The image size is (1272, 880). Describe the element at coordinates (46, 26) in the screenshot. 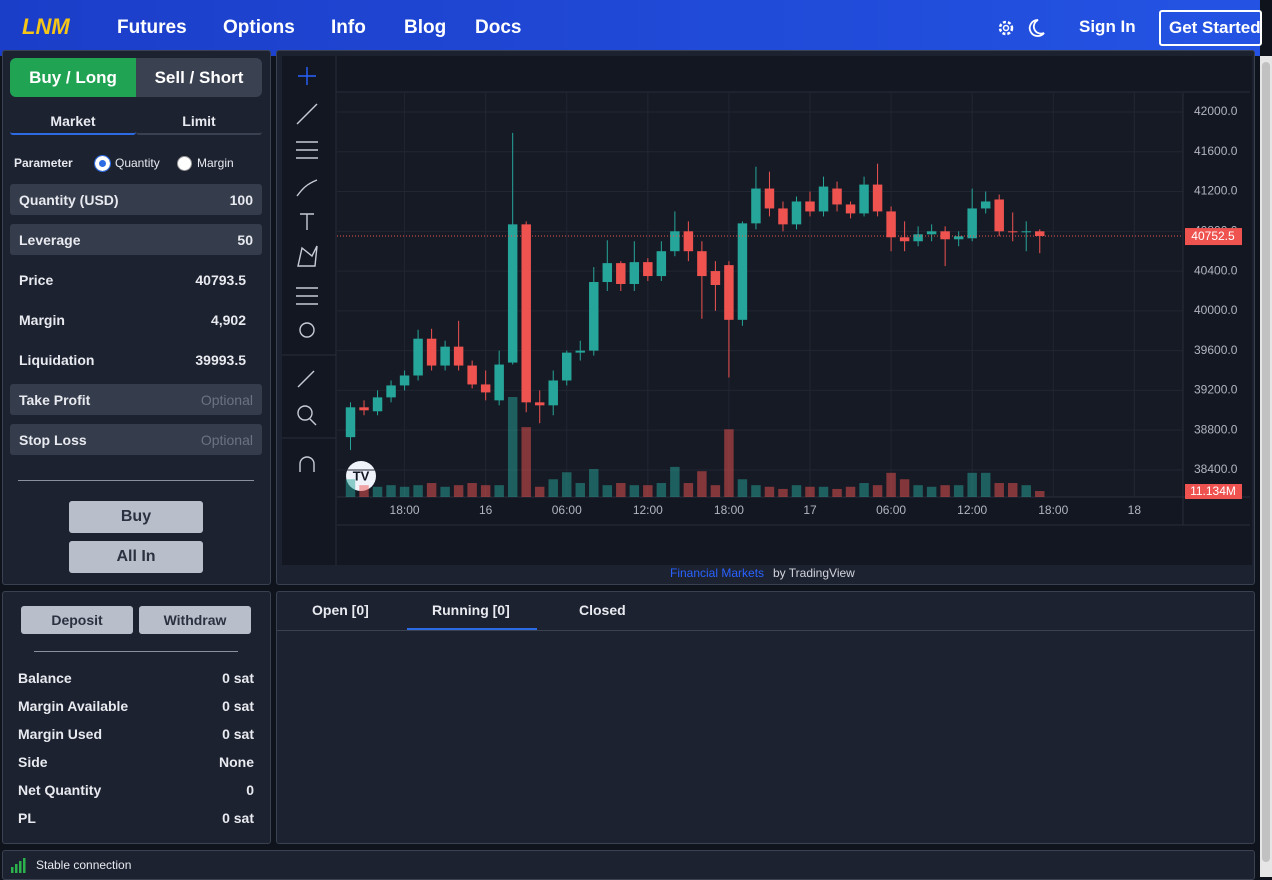

I see `logo: LNM` at that location.